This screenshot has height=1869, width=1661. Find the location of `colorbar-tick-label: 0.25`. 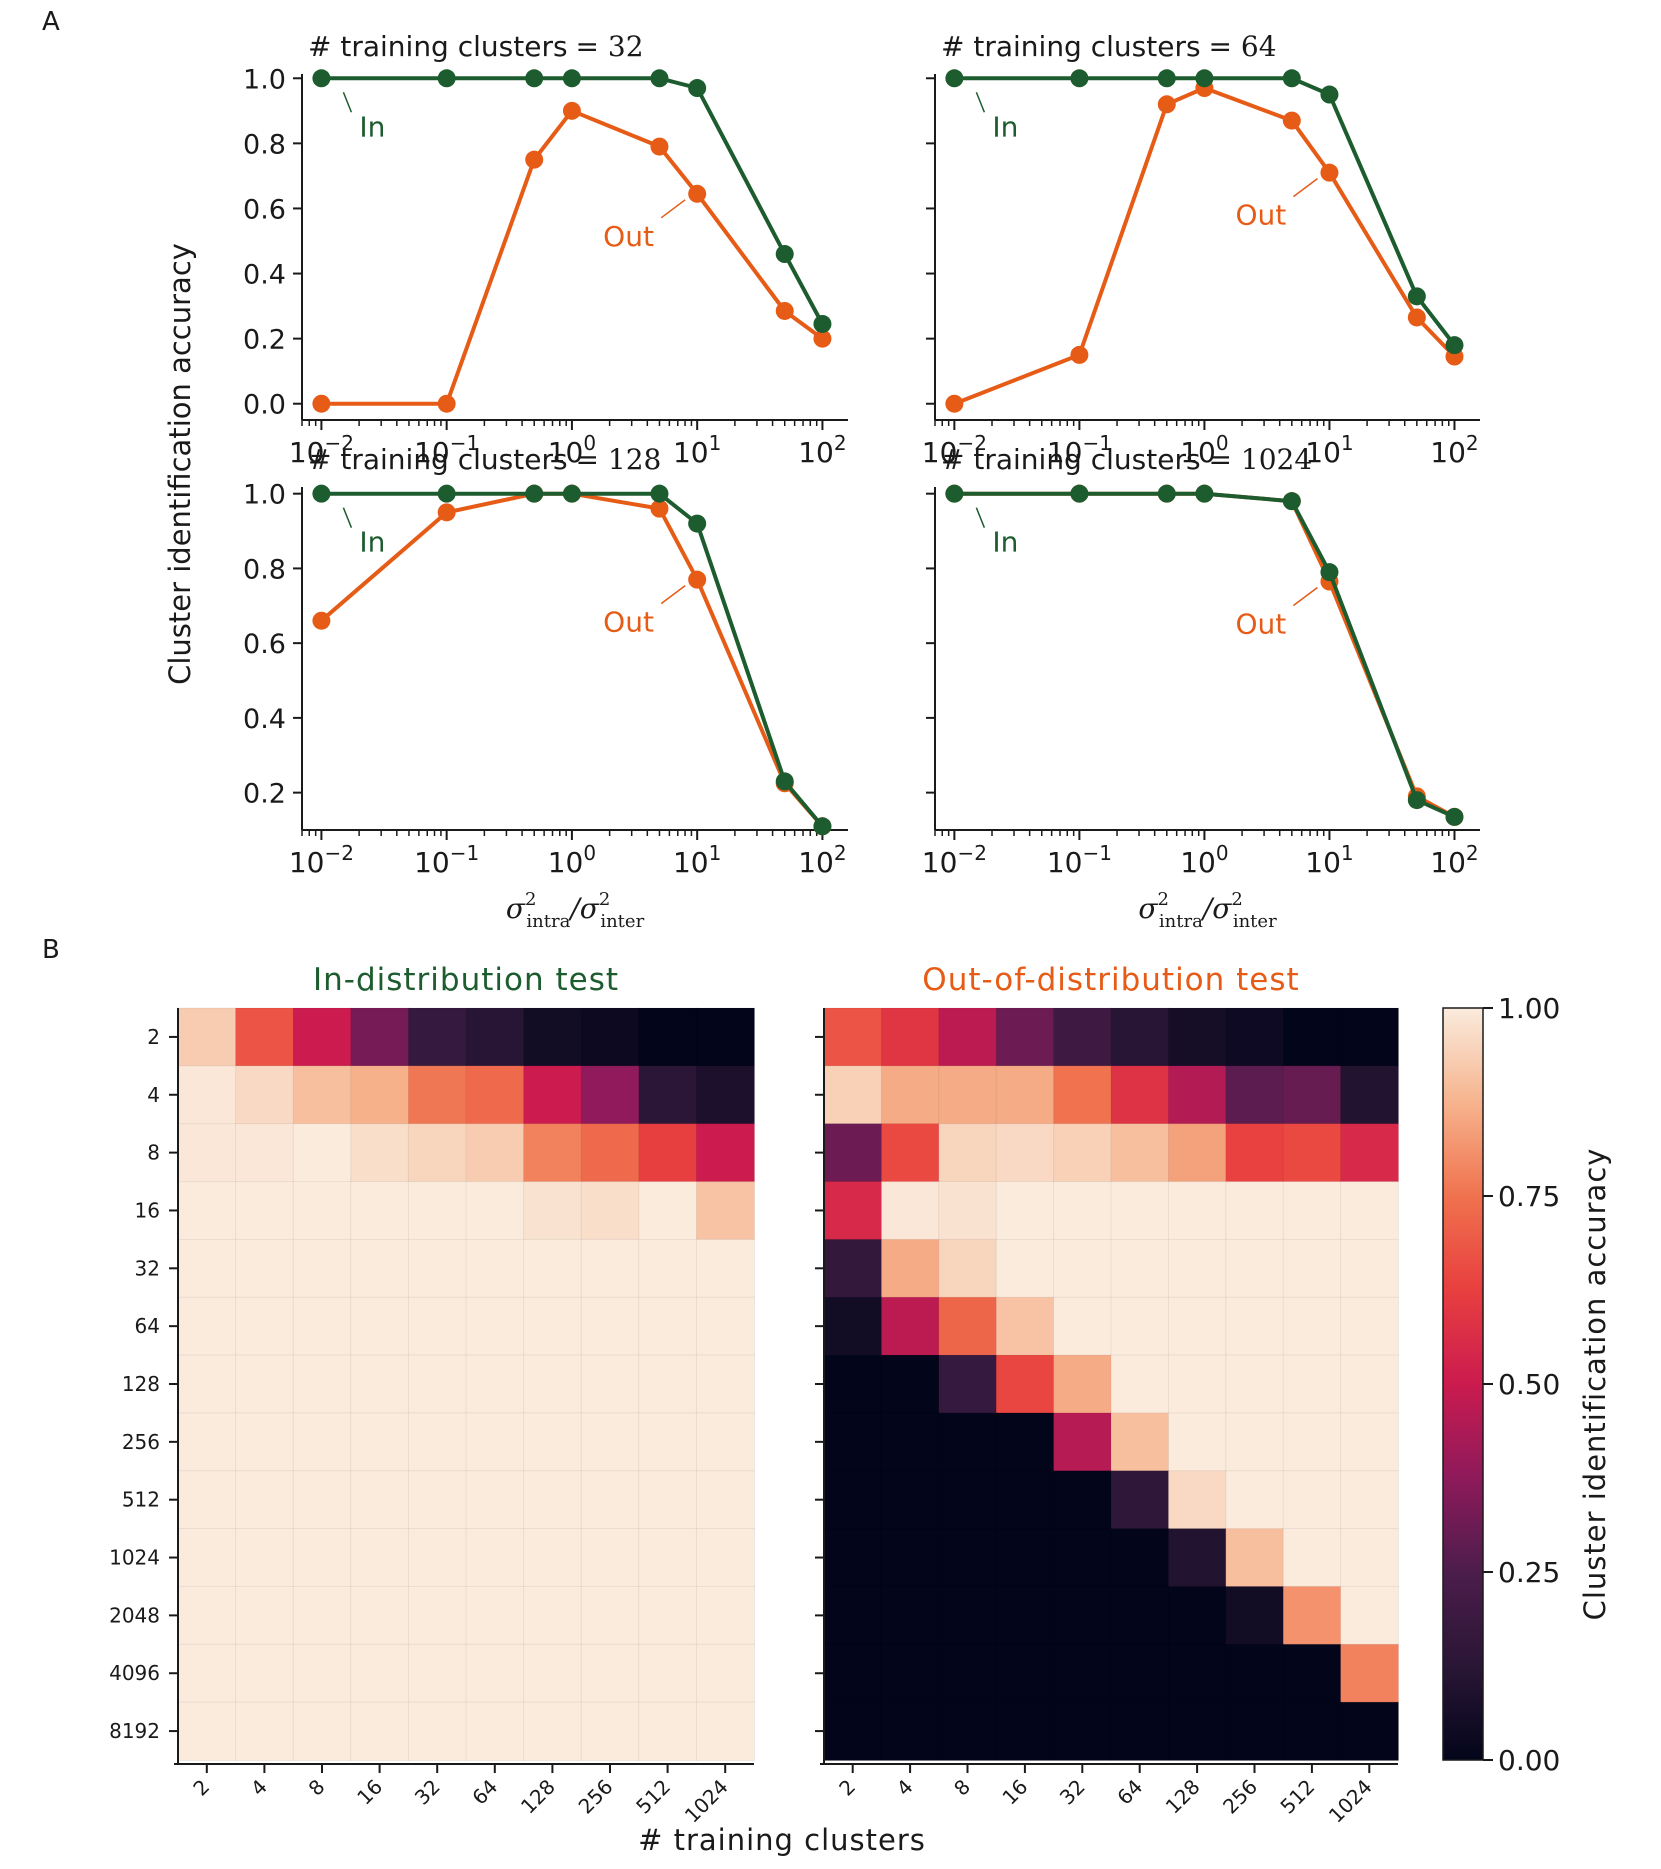

colorbar-tick-label: 0.25 is located at coordinates (1529, 1572).